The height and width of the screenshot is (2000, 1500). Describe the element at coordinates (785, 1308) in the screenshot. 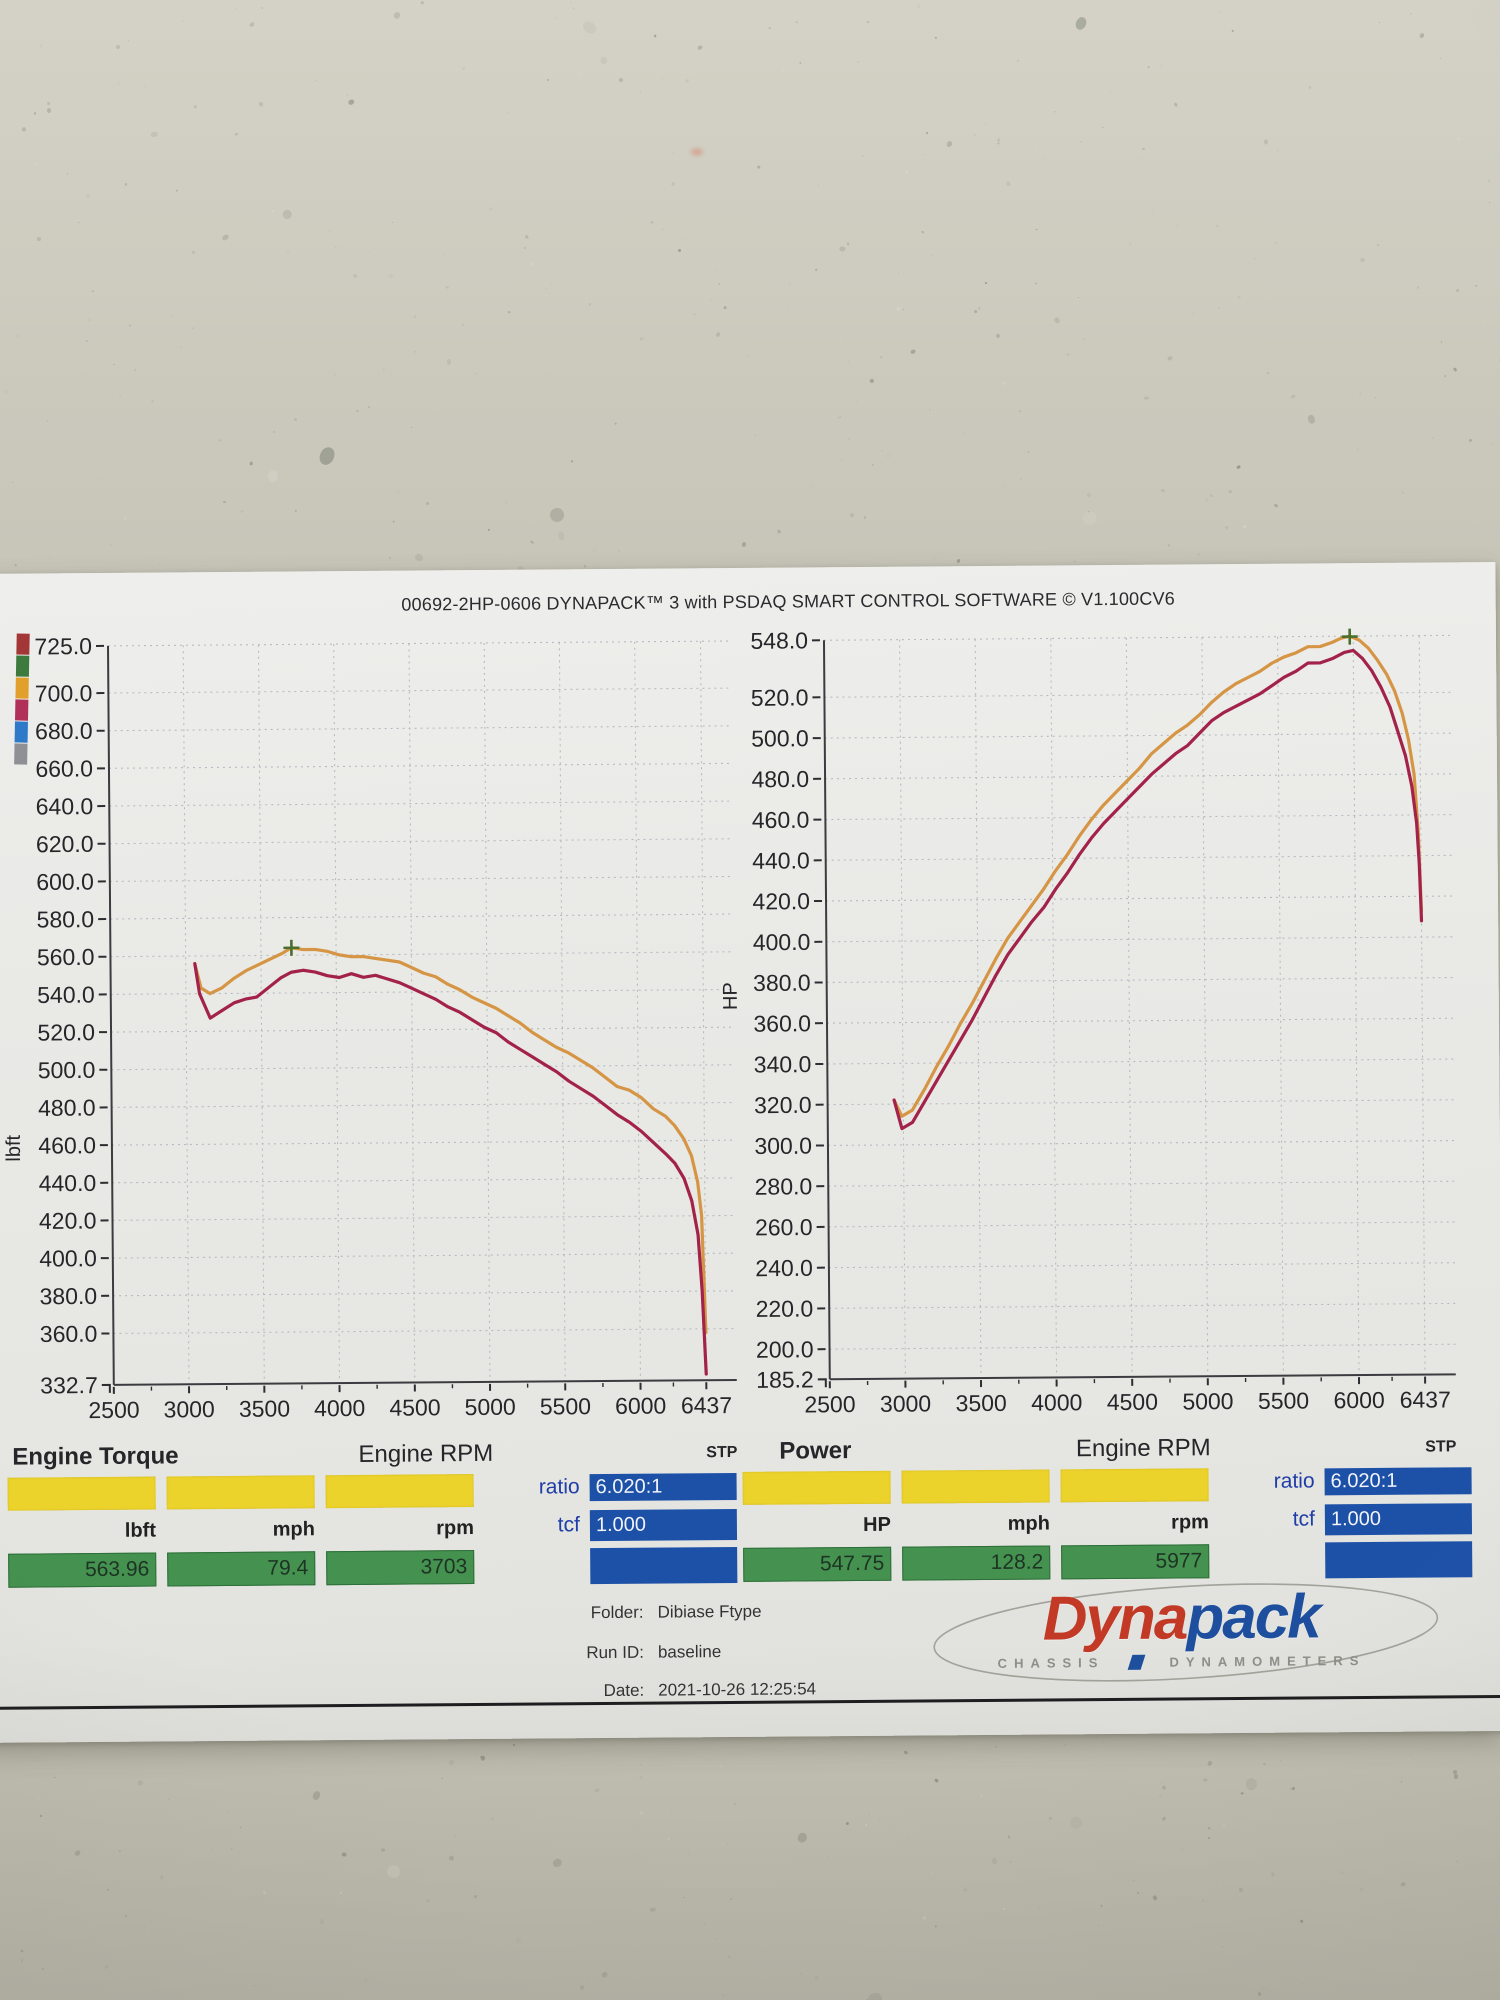

I see `y-tick-label: 220.0` at that location.